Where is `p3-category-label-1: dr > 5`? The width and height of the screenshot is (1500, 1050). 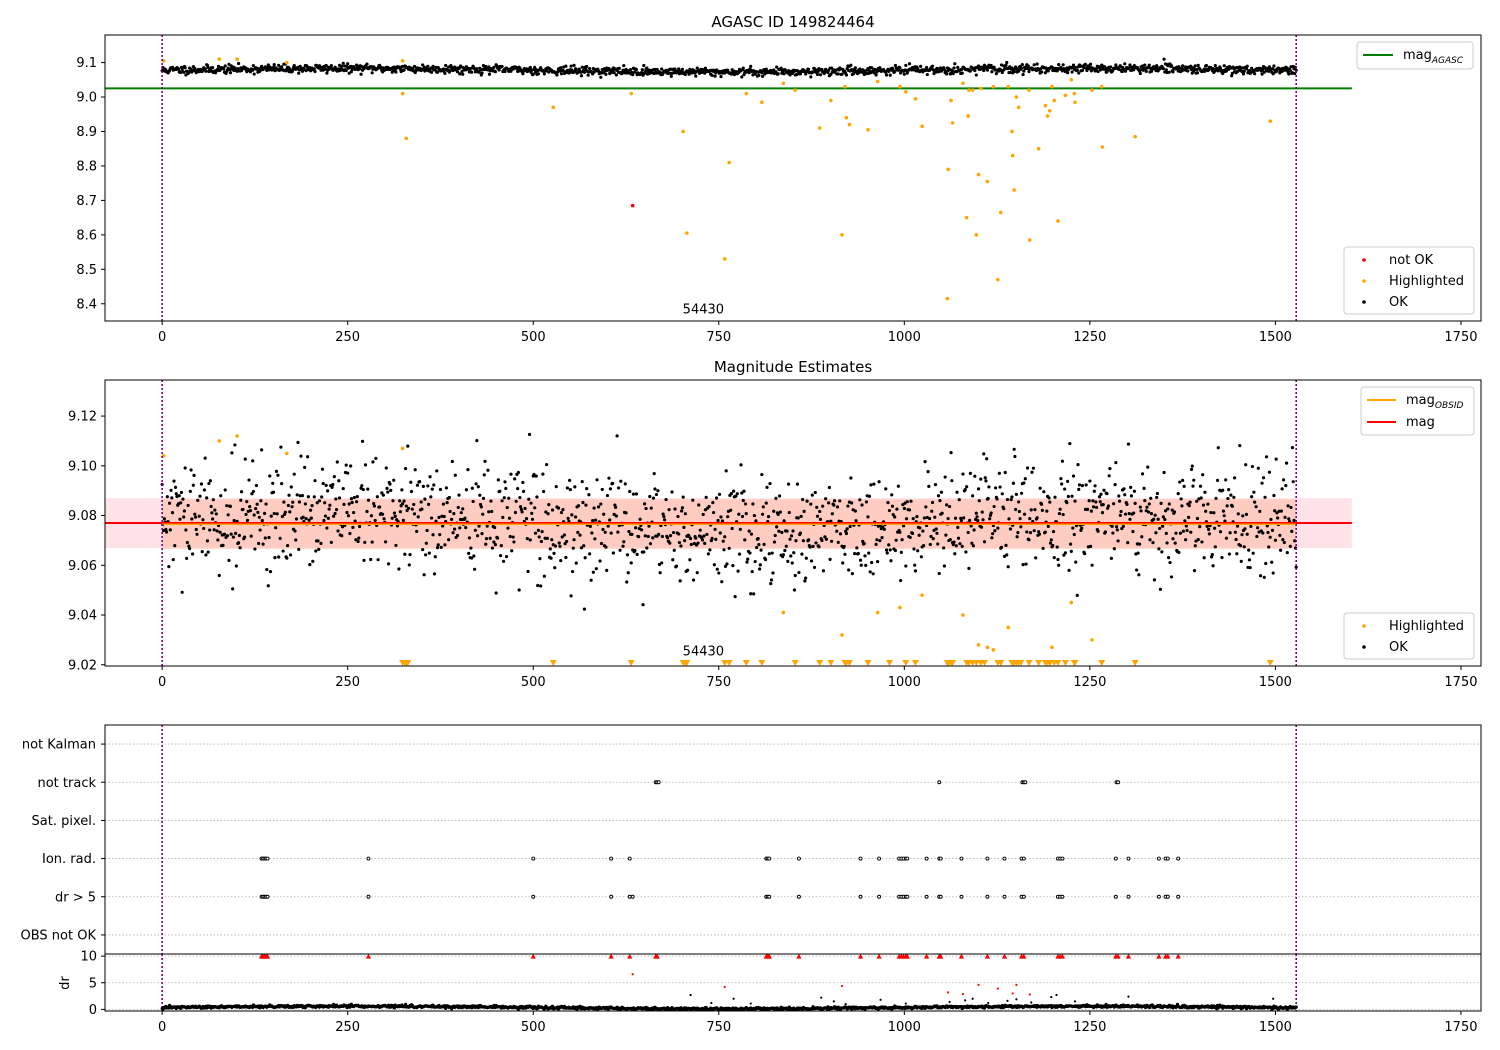 p3-category-label-1: dr > 5 is located at coordinates (75, 897).